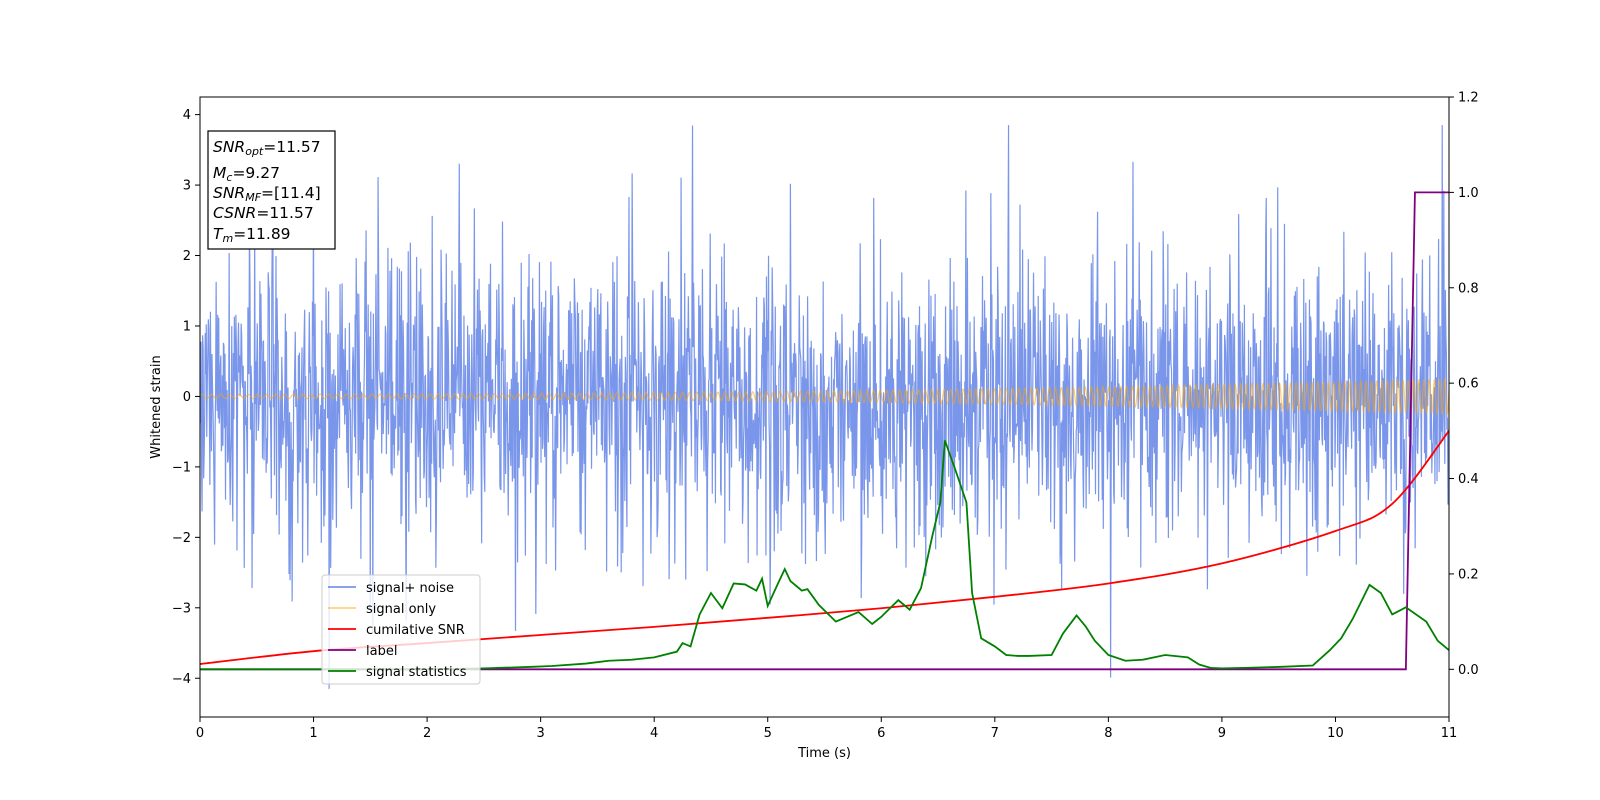 This screenshot has height=800, width=1600. Describe the element at coordinates (181, 538) in the screenshot. I see `y-tick-label: −2` at that location.